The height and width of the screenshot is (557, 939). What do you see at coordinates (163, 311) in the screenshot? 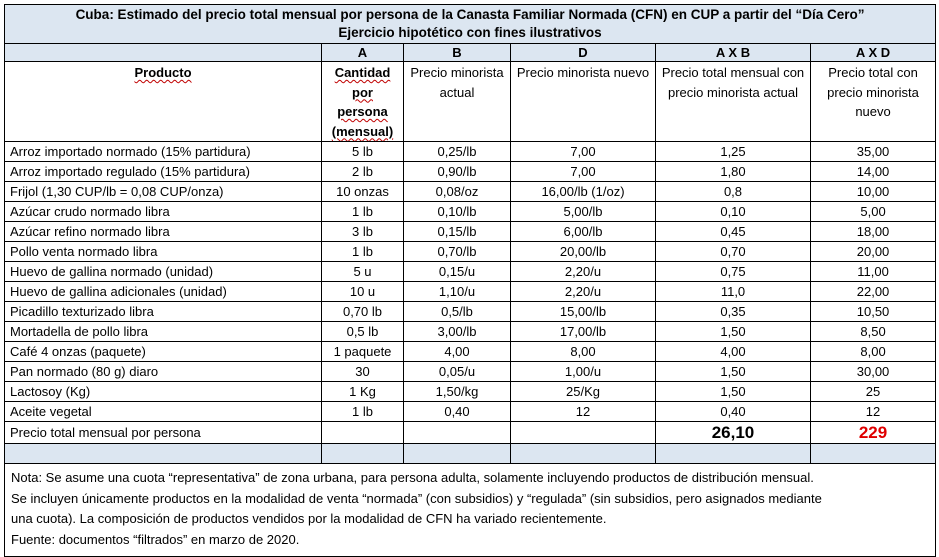
I see `cell-producto: Picadillo texturizado libra` at bounding box center [163, 311].